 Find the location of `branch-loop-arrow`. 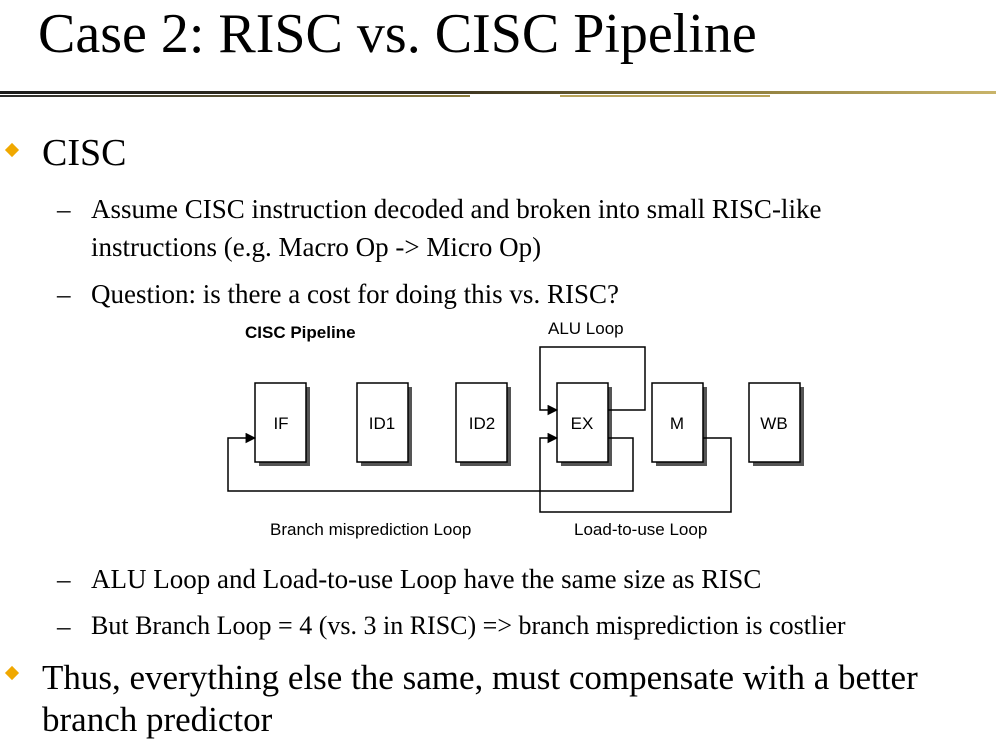

branch-loop-arrow is located at coordinates (430, 462).